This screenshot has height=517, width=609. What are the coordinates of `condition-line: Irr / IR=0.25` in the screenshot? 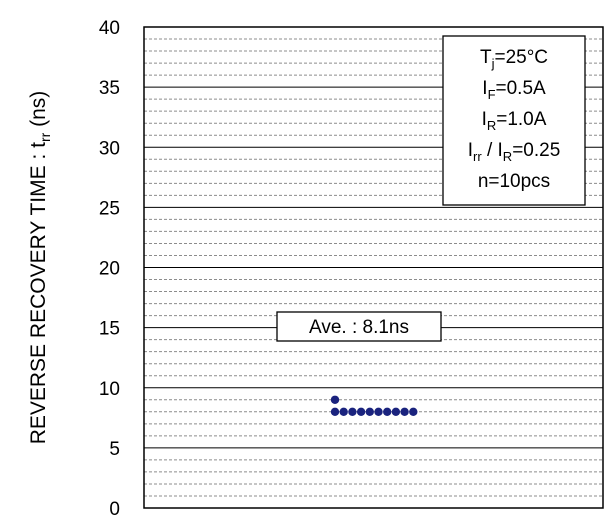 It's located at (514, 152).